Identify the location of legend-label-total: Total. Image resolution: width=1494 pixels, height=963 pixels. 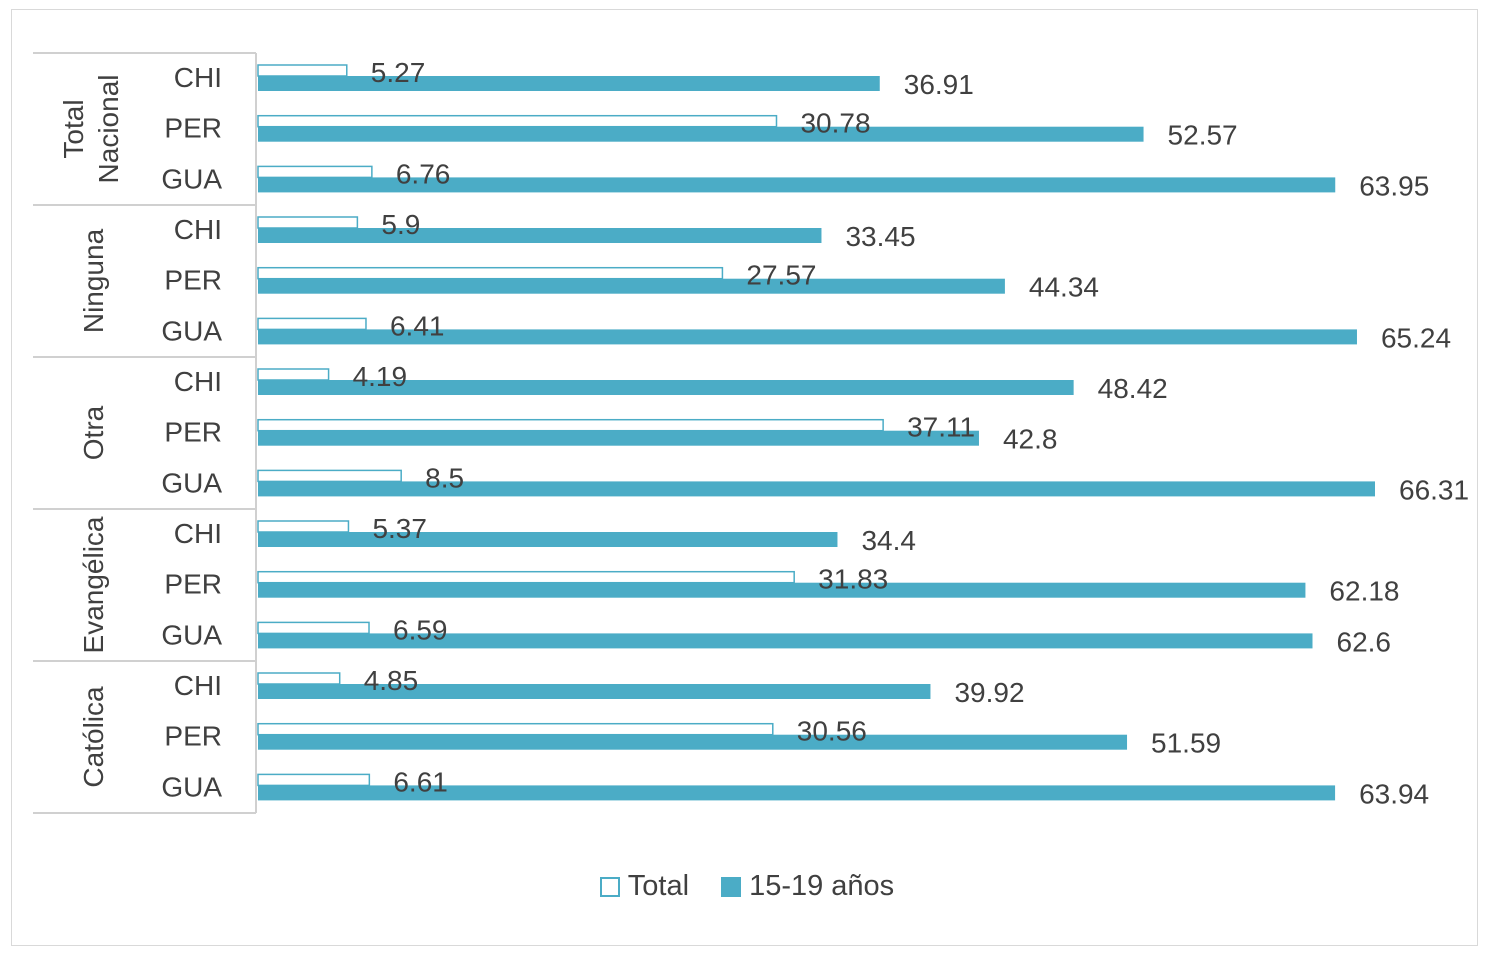
(658, 886).